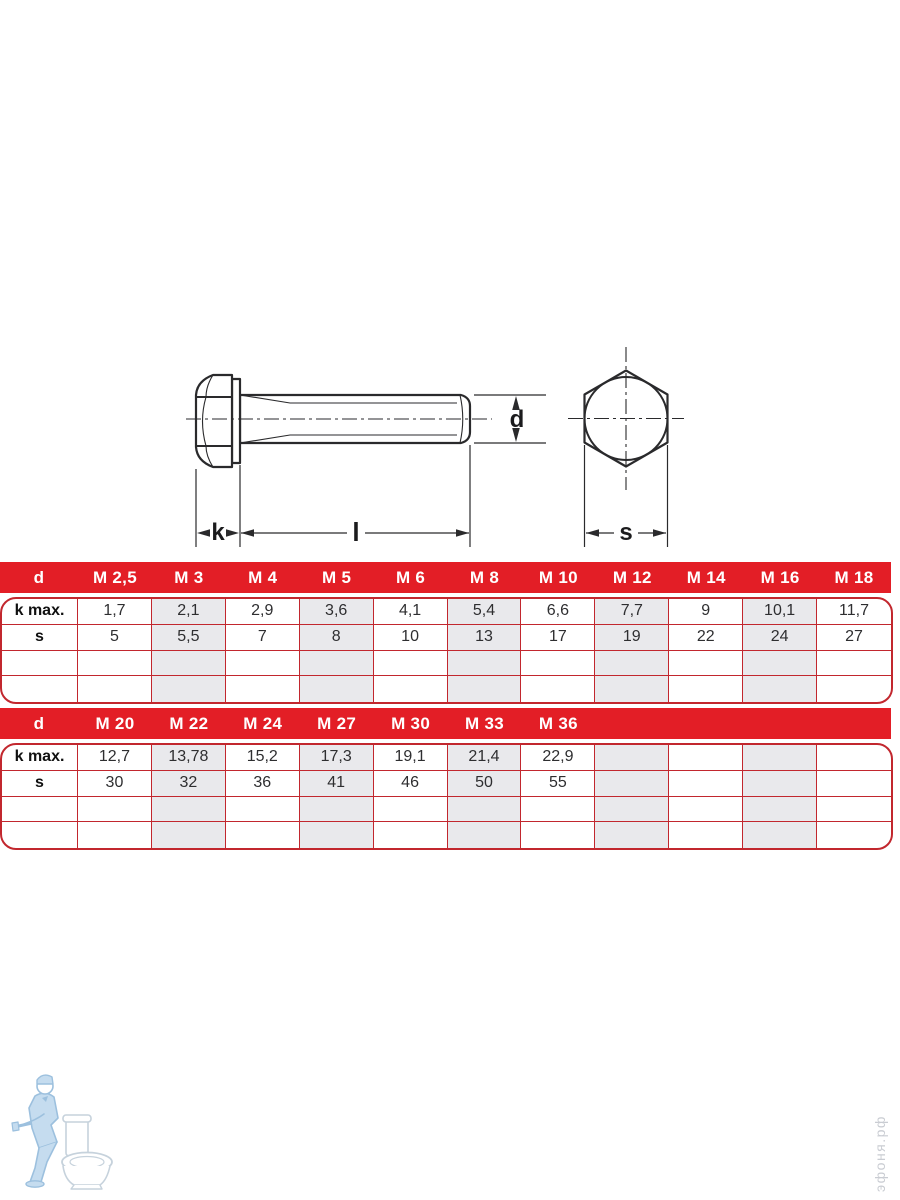 The image size is (900, 1200). Describe the element at coordinates (40, 637) in the screenshot. I see `row-label: s` at that location.